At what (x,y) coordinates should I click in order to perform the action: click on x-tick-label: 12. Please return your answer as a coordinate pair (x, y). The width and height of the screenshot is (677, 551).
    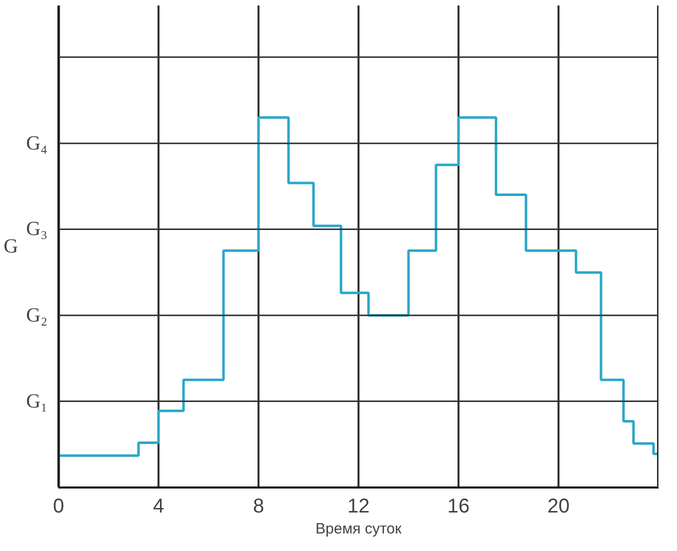
    Looking at the image, I should click on (358, 507).